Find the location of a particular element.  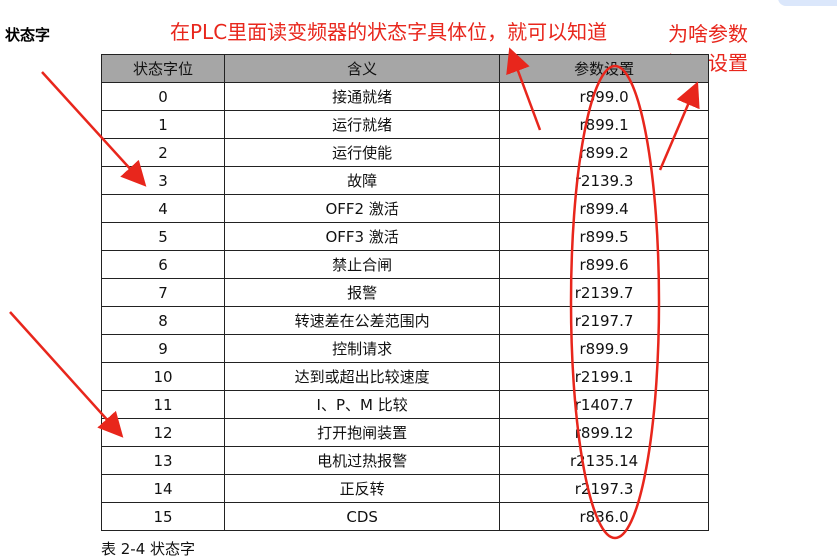

column-header: 参数设置 is located at coordinates (604, 68).